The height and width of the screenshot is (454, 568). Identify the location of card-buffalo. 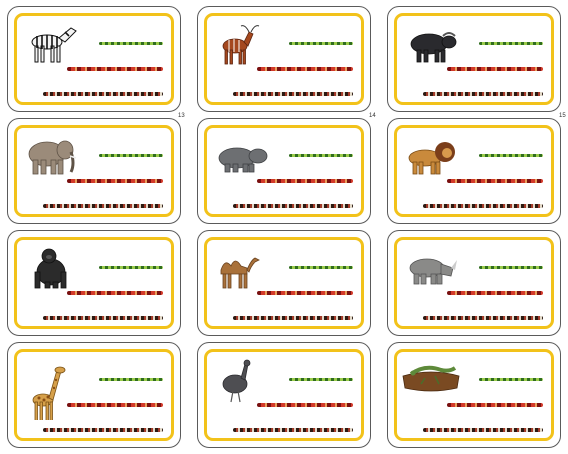
(474, 59).